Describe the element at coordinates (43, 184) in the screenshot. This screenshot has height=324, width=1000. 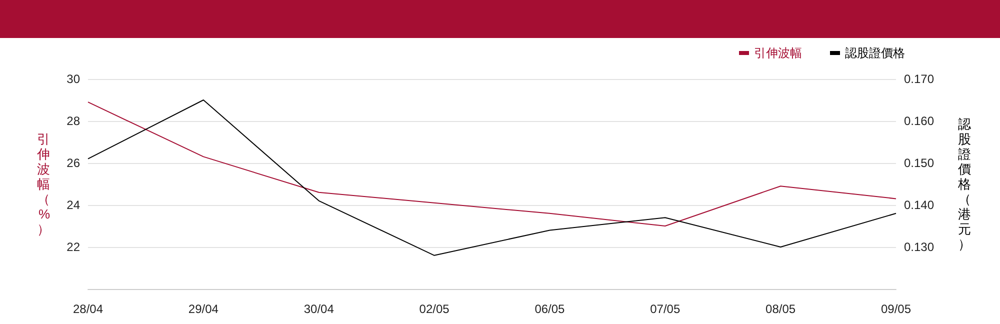
I see `y-axis-title: 引伸波幅（%）` at that location.